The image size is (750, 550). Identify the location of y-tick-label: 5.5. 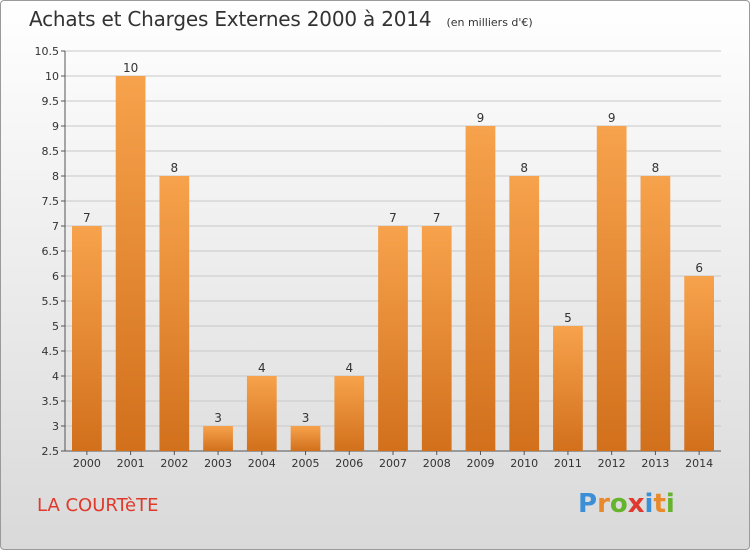
(51, 301).